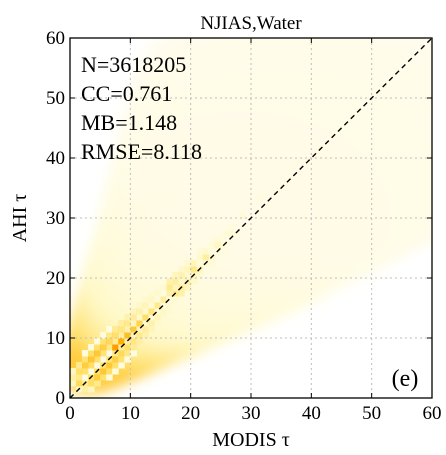 This screenshot has width=446, height=455. What do you see at coordinates (55, 38) in the screenshot?
I see `y-tick-label: 60` at bounding box center [55, 38].